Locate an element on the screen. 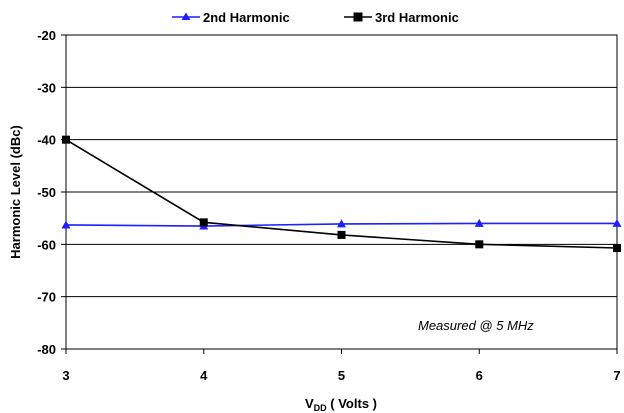 This screenshot has width=624, height=413. y-tick-label: -50 is located at coordinates (46, 192).